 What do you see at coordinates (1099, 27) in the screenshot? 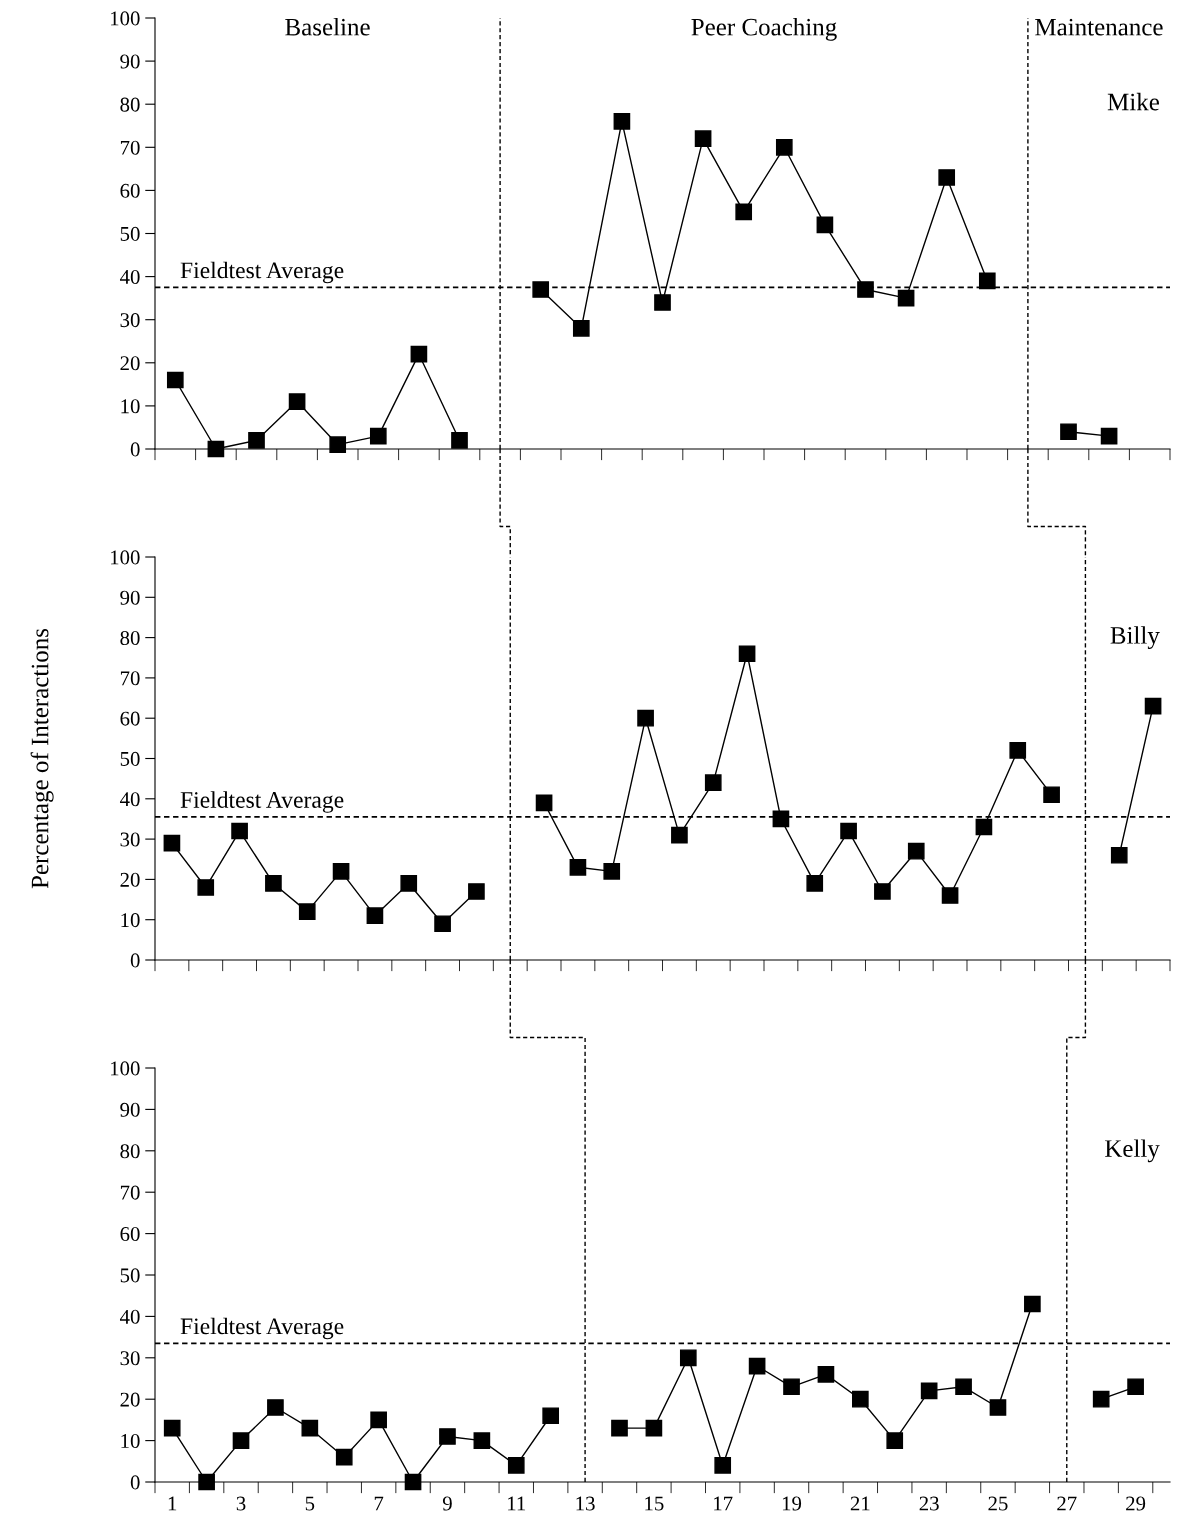
I see `annotation: Maintenance` at bounding box center [1099, 27].